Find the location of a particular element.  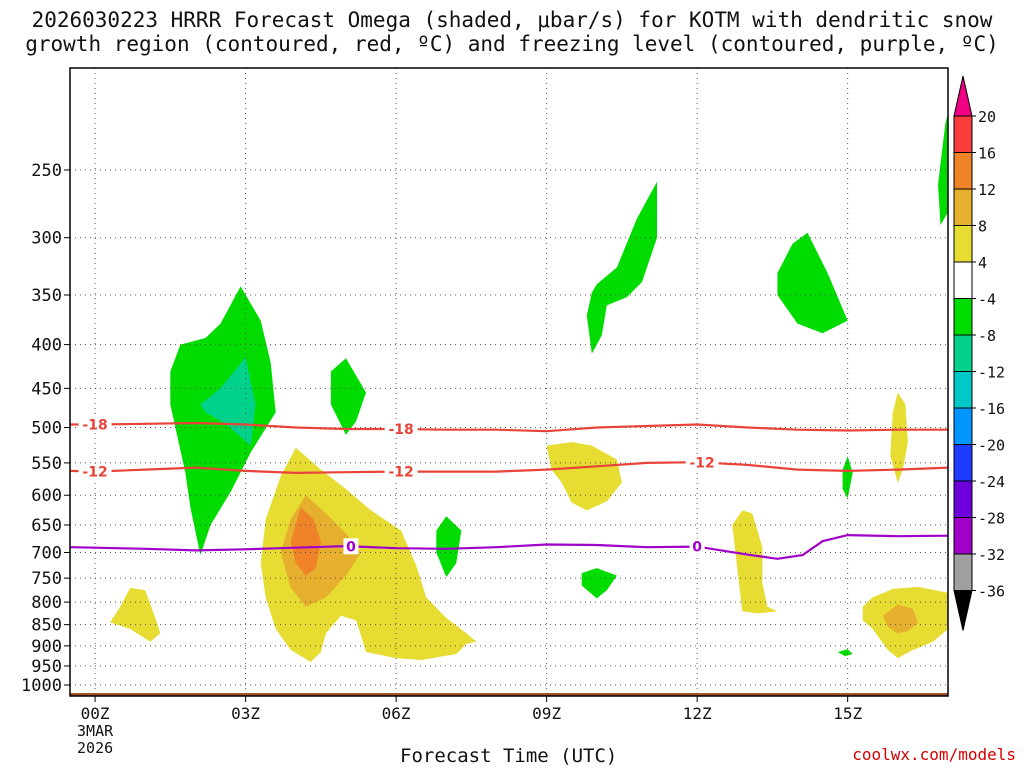

deep-orange-04z is located at coordinates (305, 541).